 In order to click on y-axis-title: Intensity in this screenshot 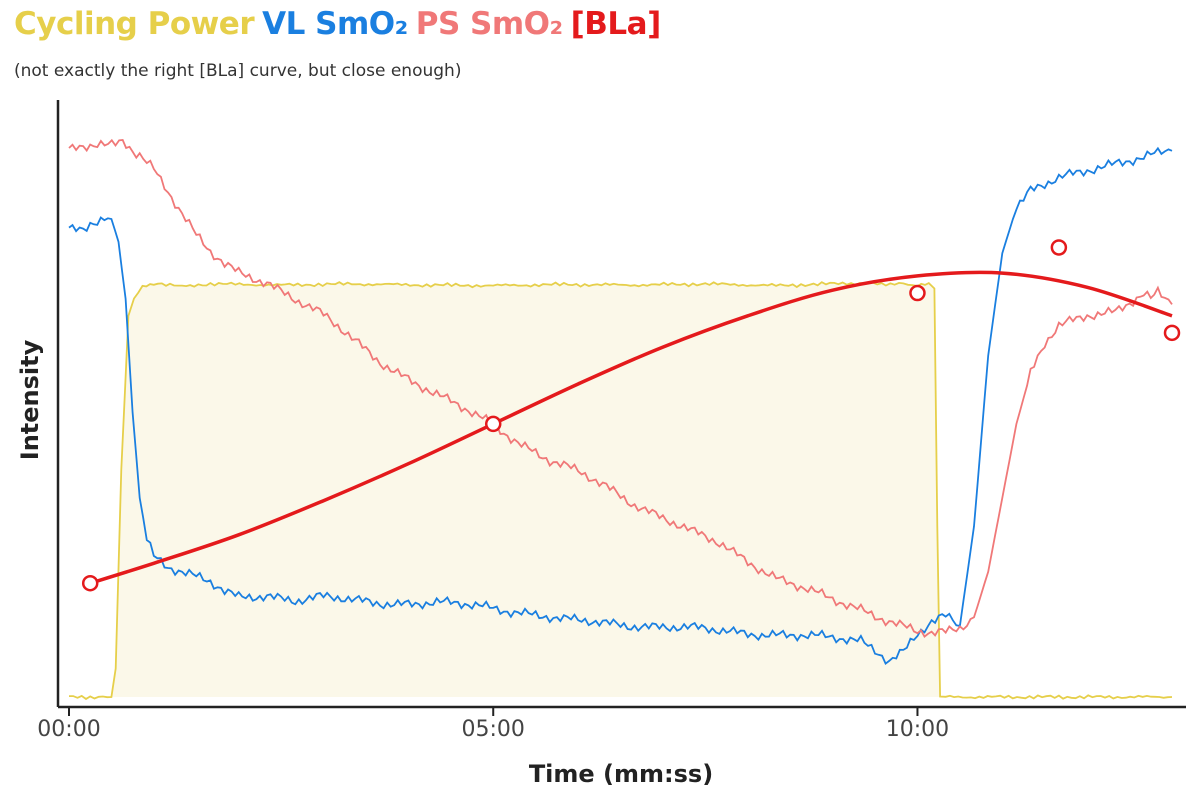, I will do `click(30, 399)`.